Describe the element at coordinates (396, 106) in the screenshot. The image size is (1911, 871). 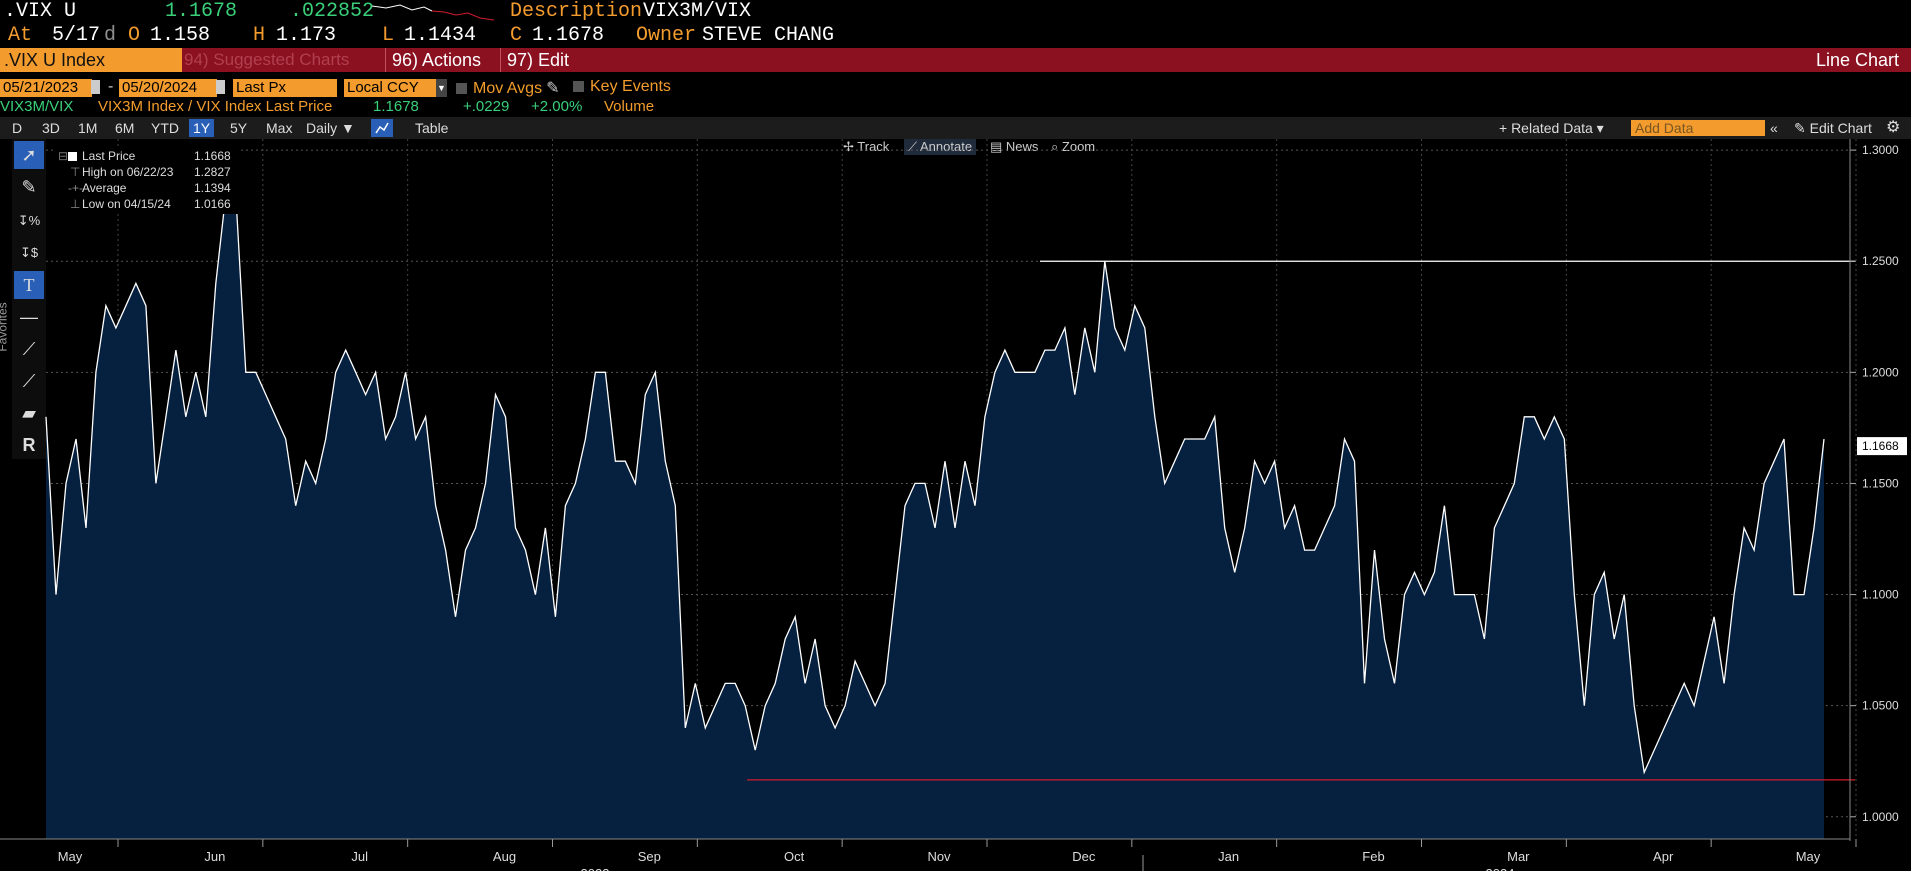
I see `series-value: 1.1678` at that location.